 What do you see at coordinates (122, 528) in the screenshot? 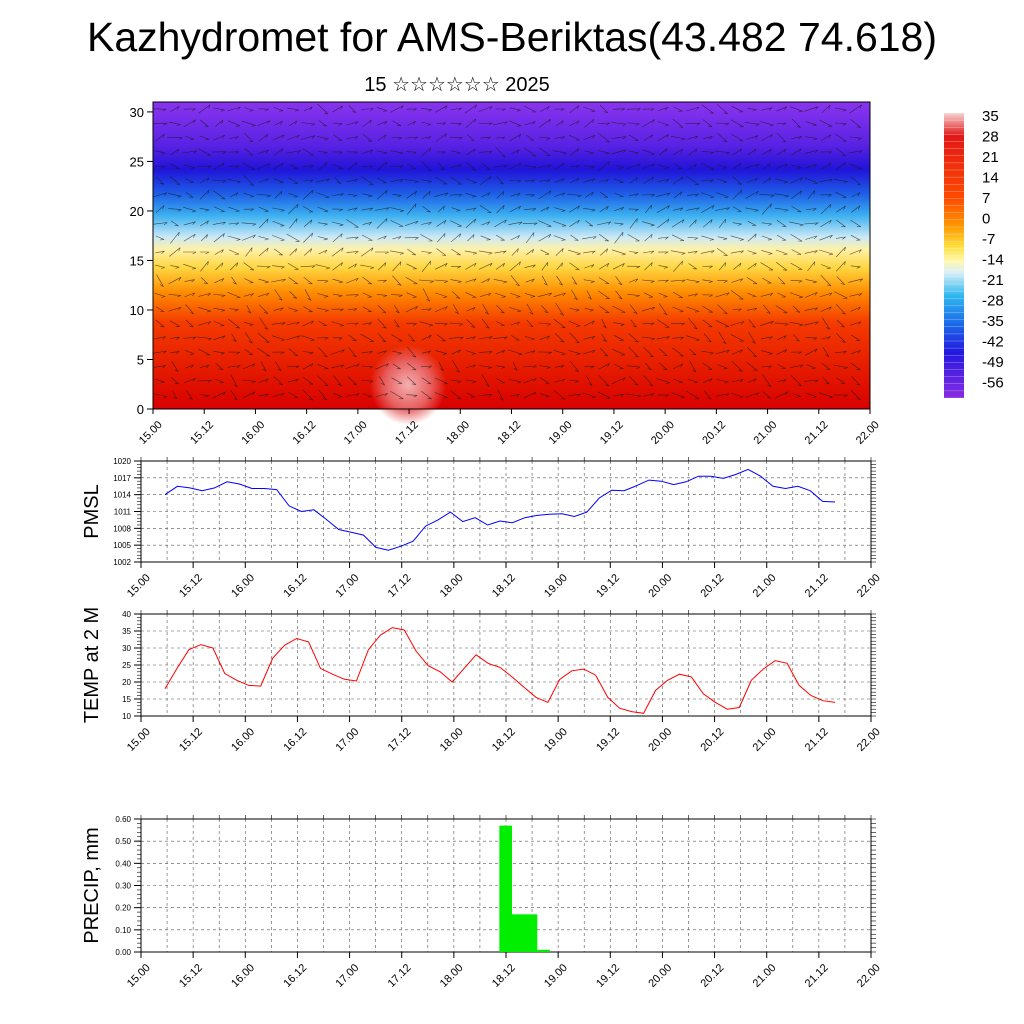
I see `y-tick-label: 1008` at bounding box center [122, 528].